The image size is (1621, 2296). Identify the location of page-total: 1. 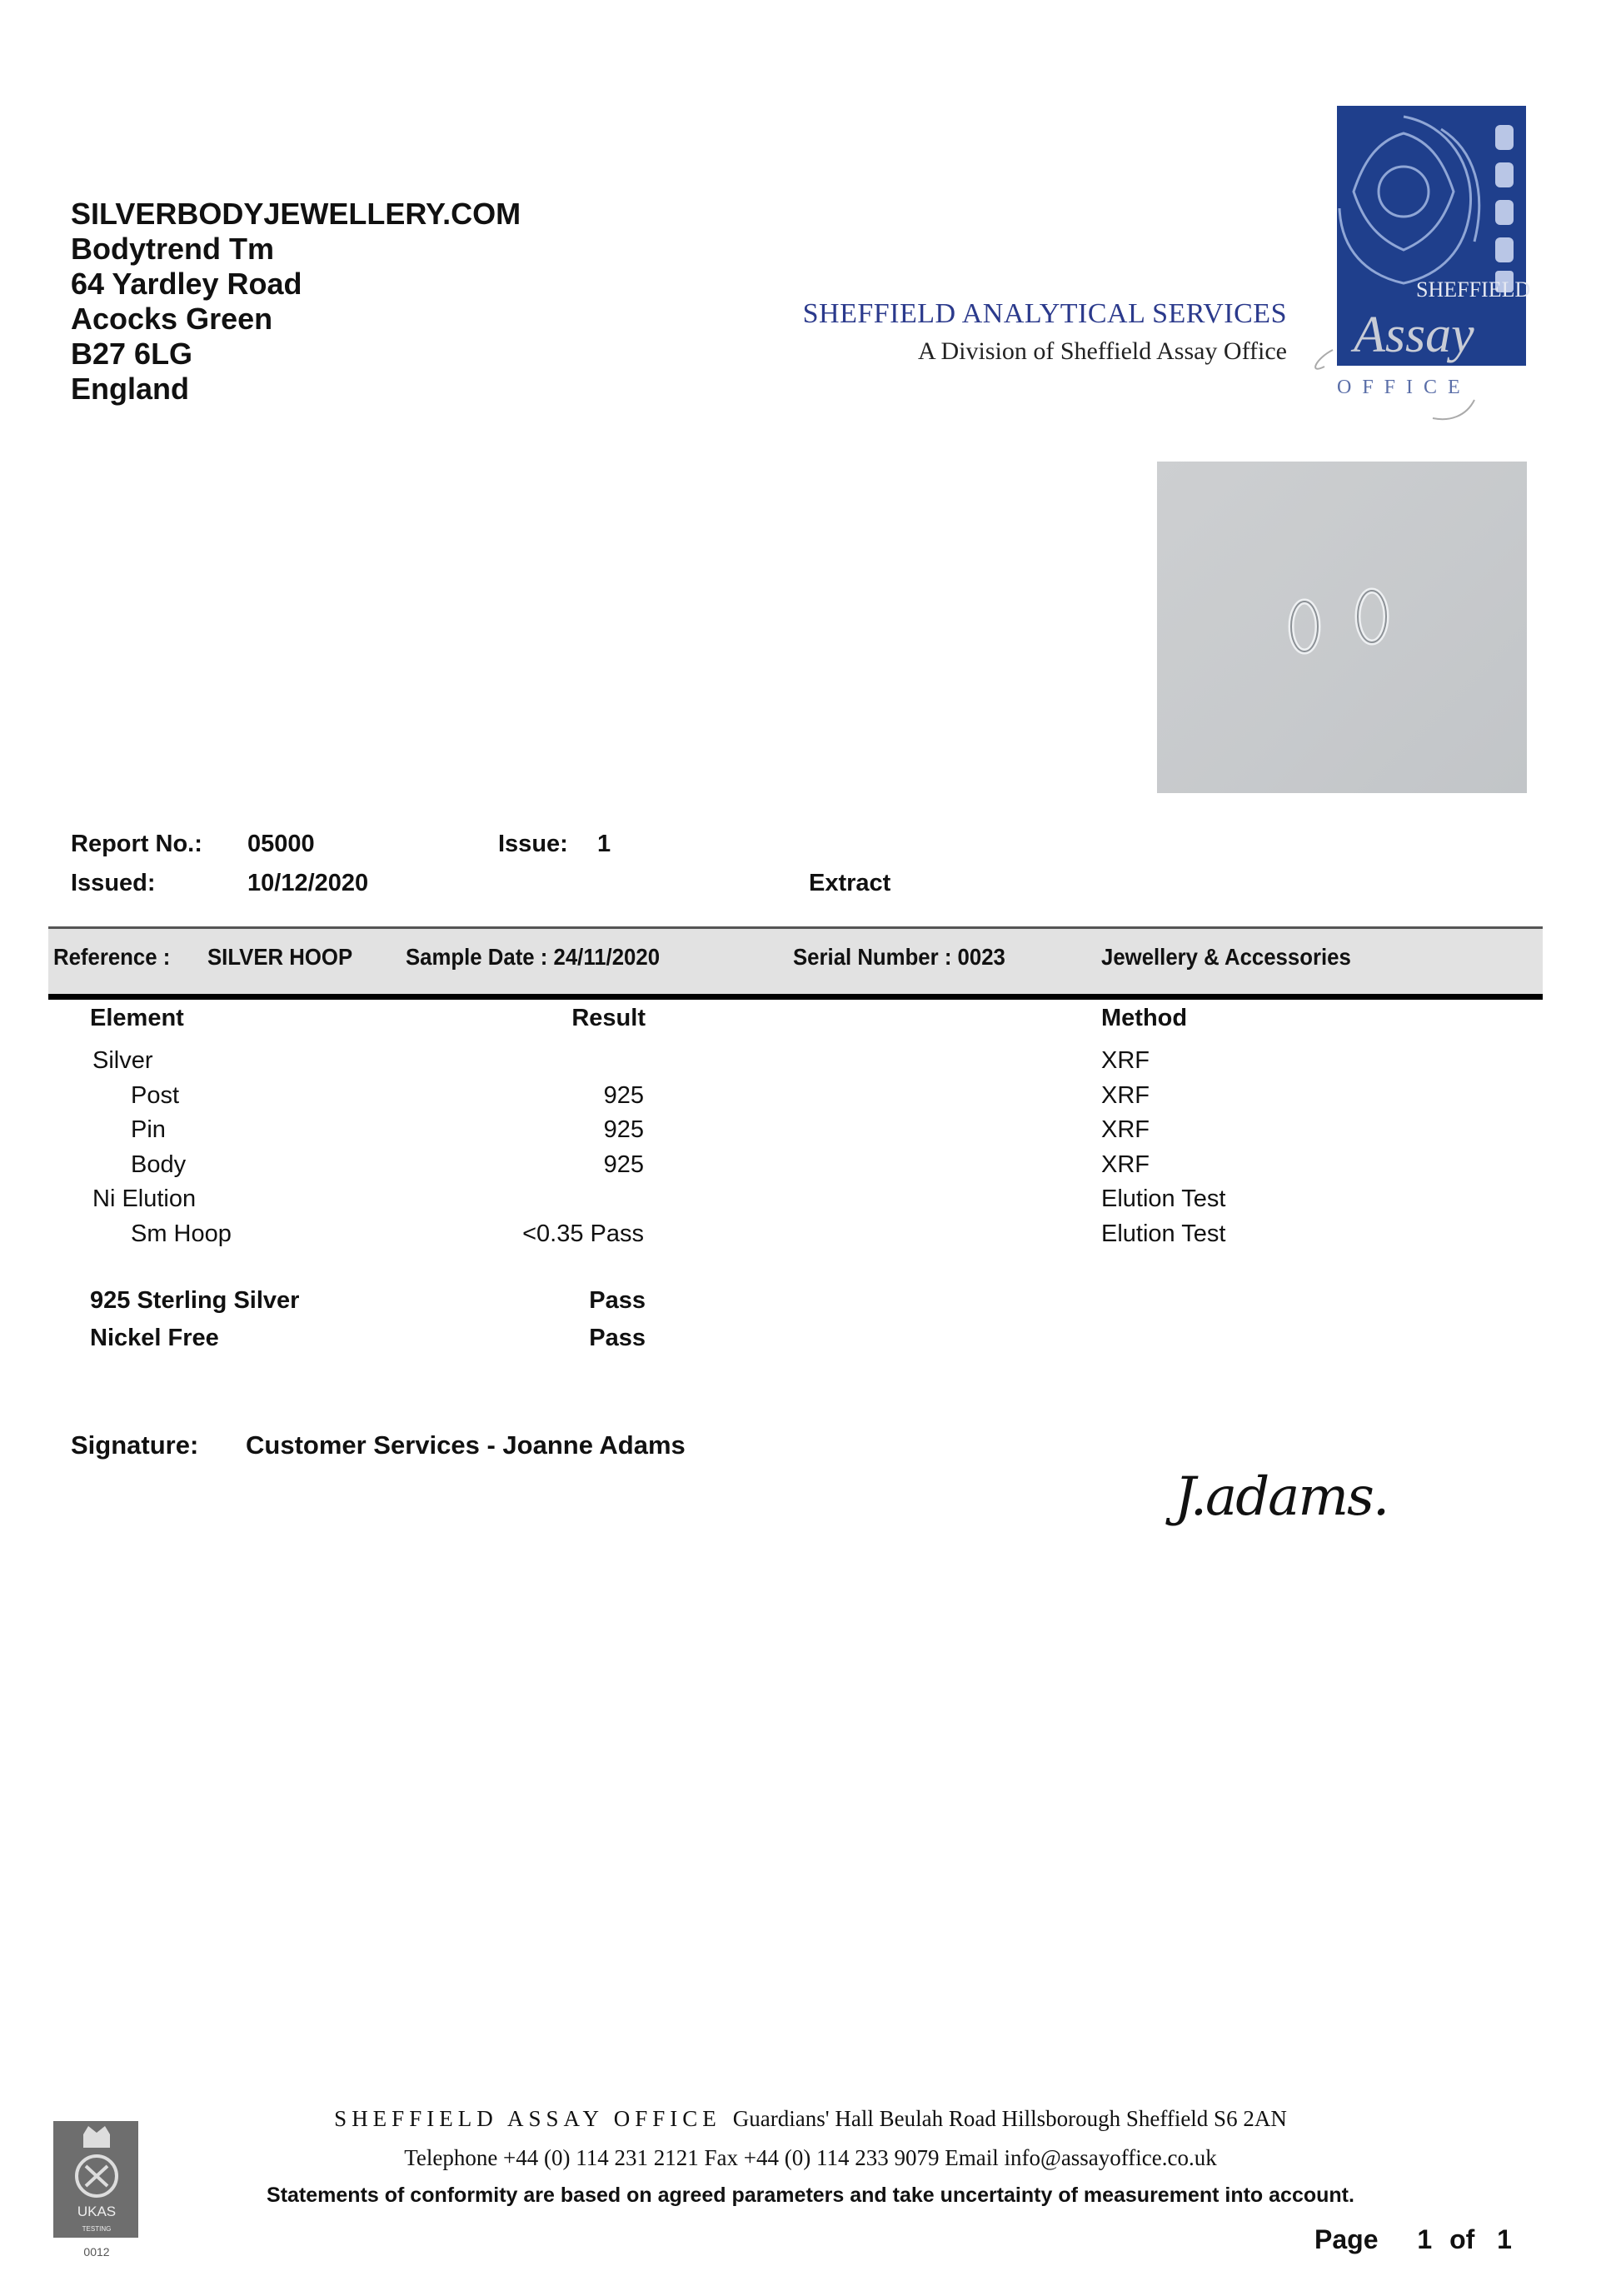
(1505, 2239).